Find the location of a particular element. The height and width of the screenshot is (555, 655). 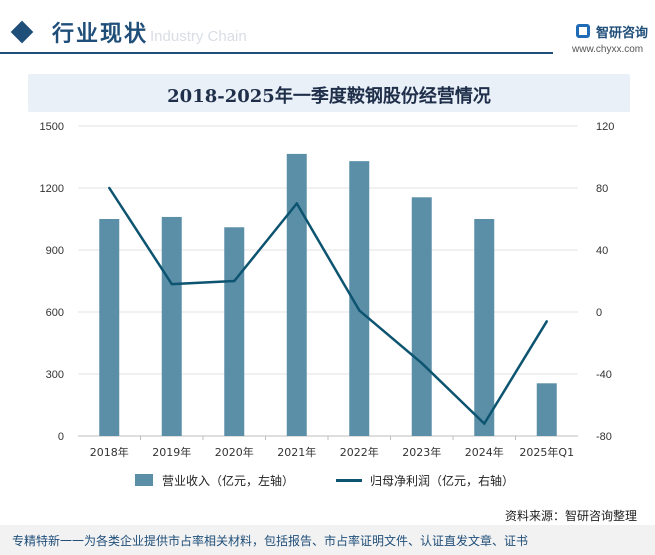

y-left-tick-label: 300 is located at coordinates (55, 375).